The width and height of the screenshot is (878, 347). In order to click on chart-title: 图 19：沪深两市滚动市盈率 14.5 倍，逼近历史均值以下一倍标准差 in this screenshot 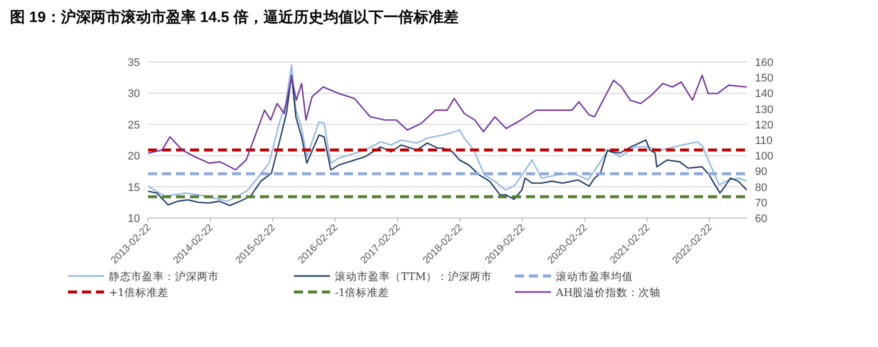, I will do `click(234, 17)`.